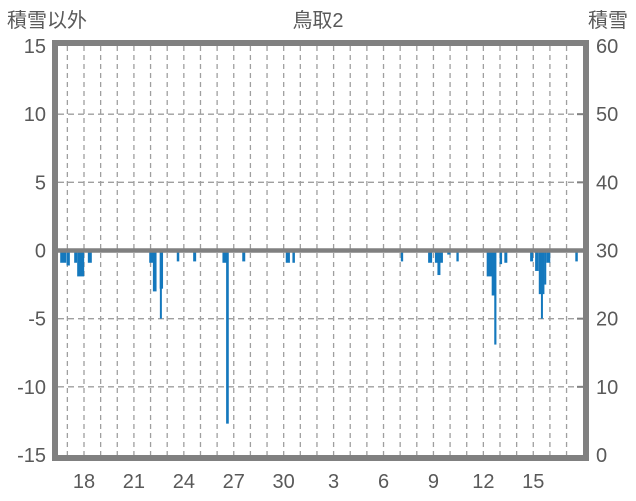 The image size is (636, 501). I want to click on y-left-tick-label: 10, so click(35, 115).